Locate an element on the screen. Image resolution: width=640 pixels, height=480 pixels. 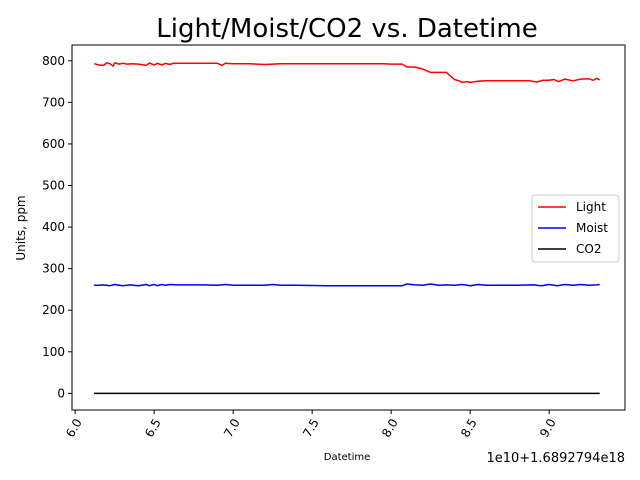
y-tick-label: 600 is located at coordinates (53, 144).